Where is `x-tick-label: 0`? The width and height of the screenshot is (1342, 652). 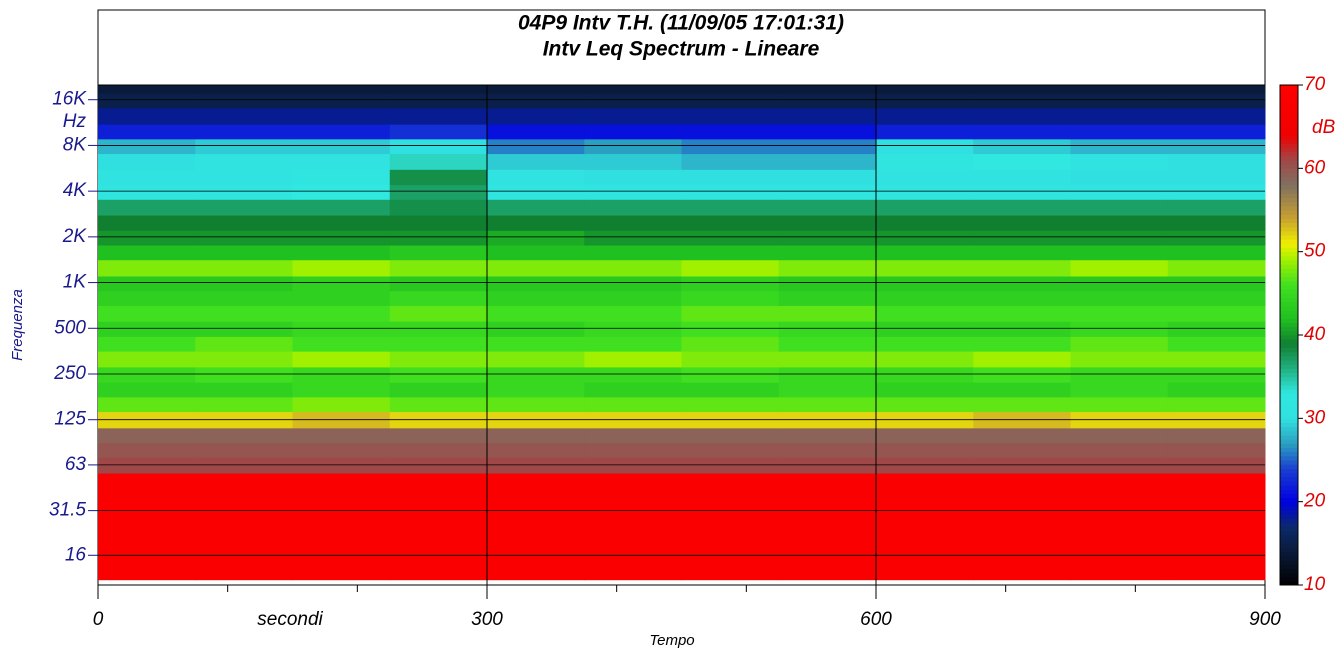
x-tick-label: 0 is located at coordinates (98, 619).